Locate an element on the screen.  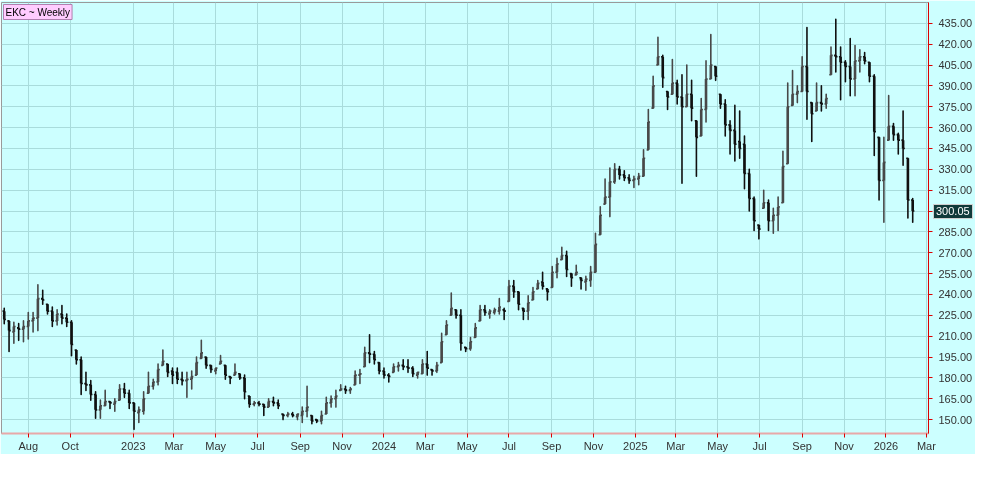
y-tick-label: 180.00 is located at coordinates (955, 377).